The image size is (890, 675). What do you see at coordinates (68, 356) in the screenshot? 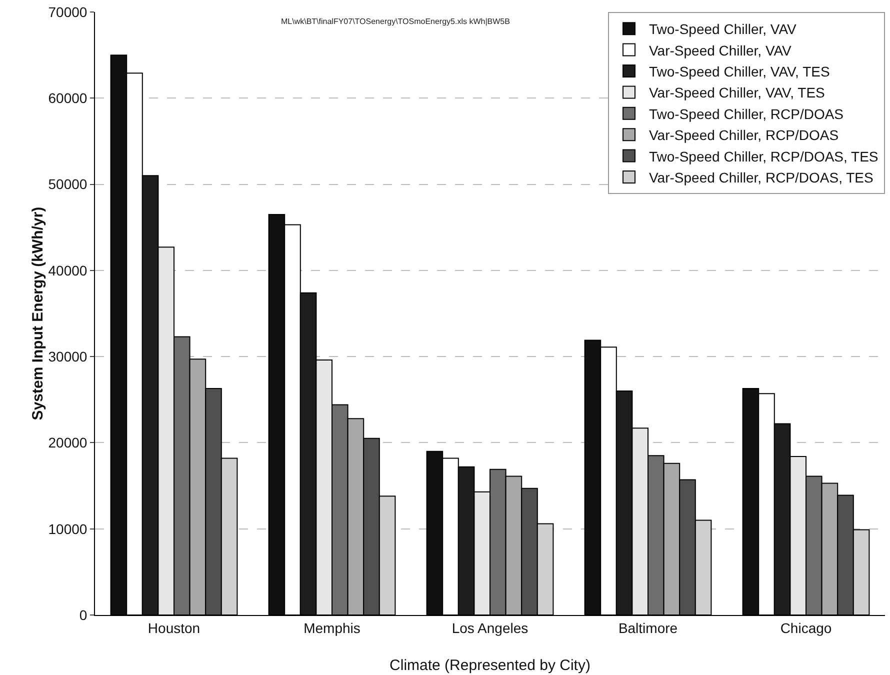
I see `y-tick-label: 30000` at bounding box center [68, 356].